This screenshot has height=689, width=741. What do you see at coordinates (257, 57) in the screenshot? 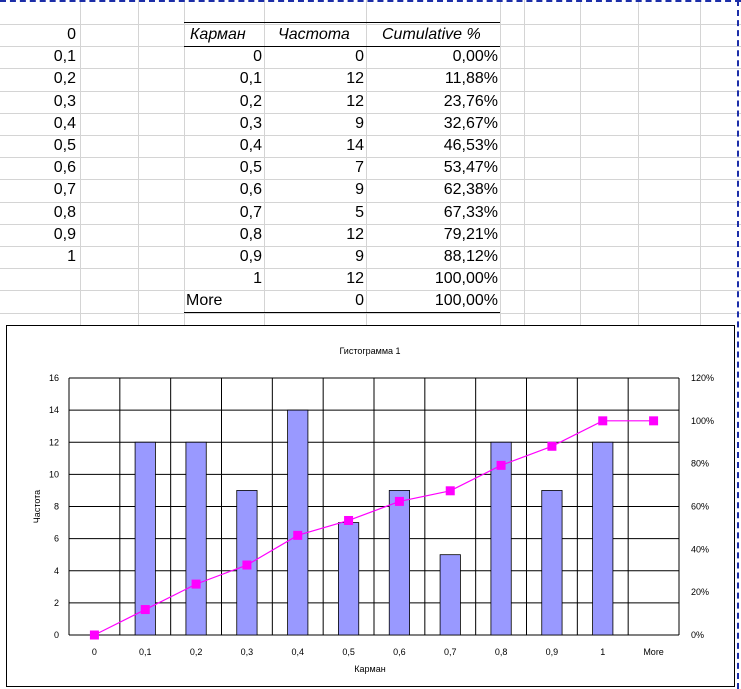
I see `table-bin-cell: 0` at bounding box center [257, 57].